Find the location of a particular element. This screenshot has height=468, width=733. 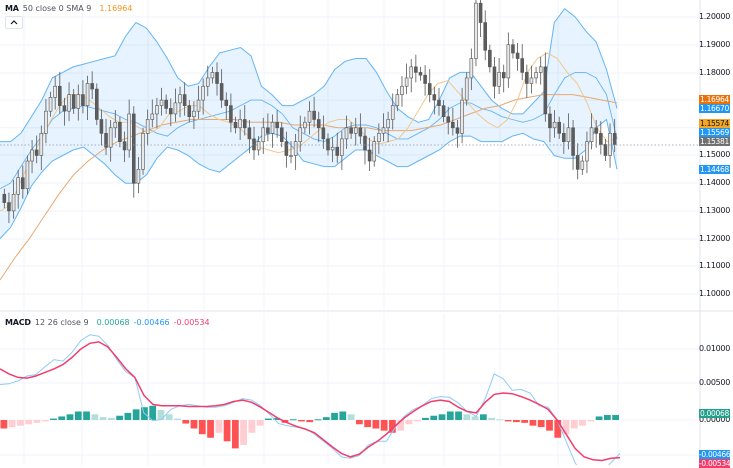

macd-line-value: -0.00466 is located at coordinates (151, 322).